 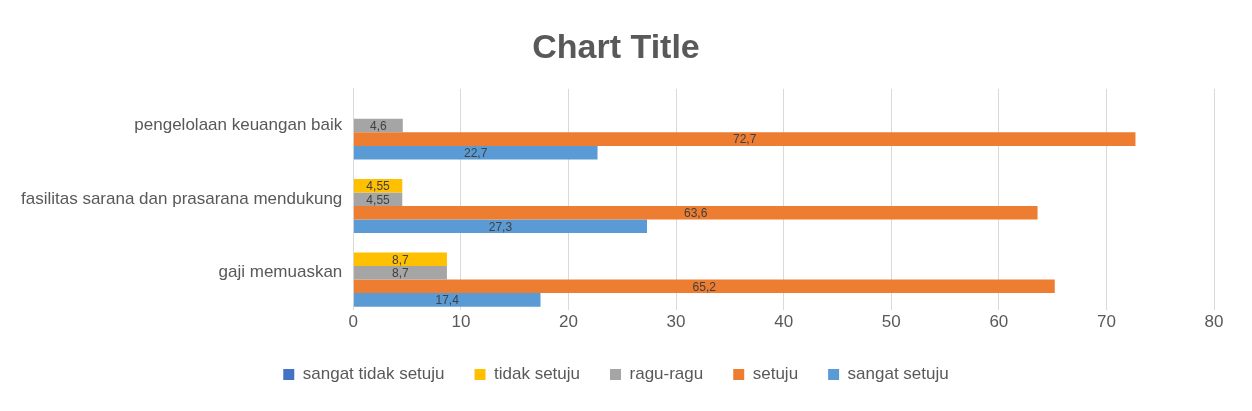 I want to click on x-tick-label: 40, so click(x=784, y=322).